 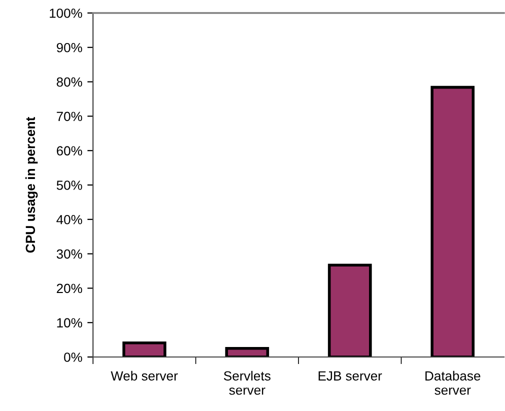 What do you see at coordinates (69, 254) in the screenshot?
I see `y-tick-label: 30%` at bounding box center [69, 254].